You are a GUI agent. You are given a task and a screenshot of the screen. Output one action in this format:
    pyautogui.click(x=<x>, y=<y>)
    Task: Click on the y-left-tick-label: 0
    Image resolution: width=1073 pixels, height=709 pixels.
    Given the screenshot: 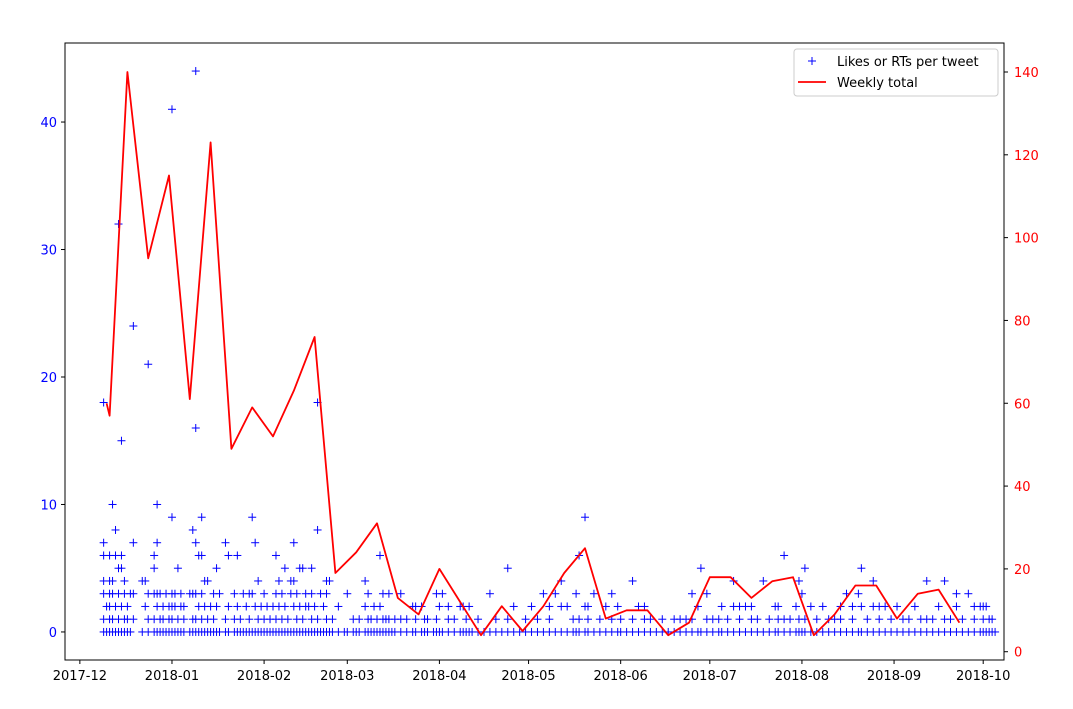 What is the action you would take?
    pyautogui.click(x=53, y=633)
    